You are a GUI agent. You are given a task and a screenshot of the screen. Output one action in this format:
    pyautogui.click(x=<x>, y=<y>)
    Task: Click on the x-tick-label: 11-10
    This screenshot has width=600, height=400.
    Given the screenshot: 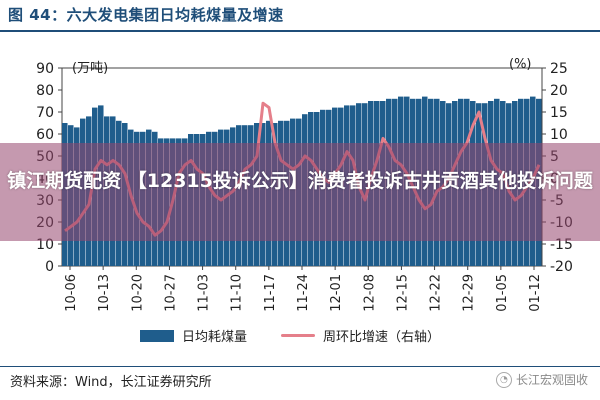 What is the action you would take?
    pyautogui.click(x=237, y=293)
    